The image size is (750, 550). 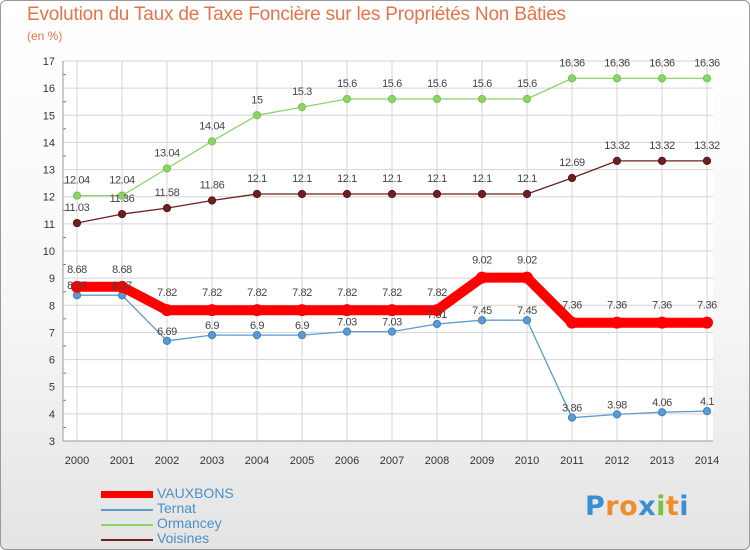 I want to click on y-tick-label: 11, so click(x=49, y=225).